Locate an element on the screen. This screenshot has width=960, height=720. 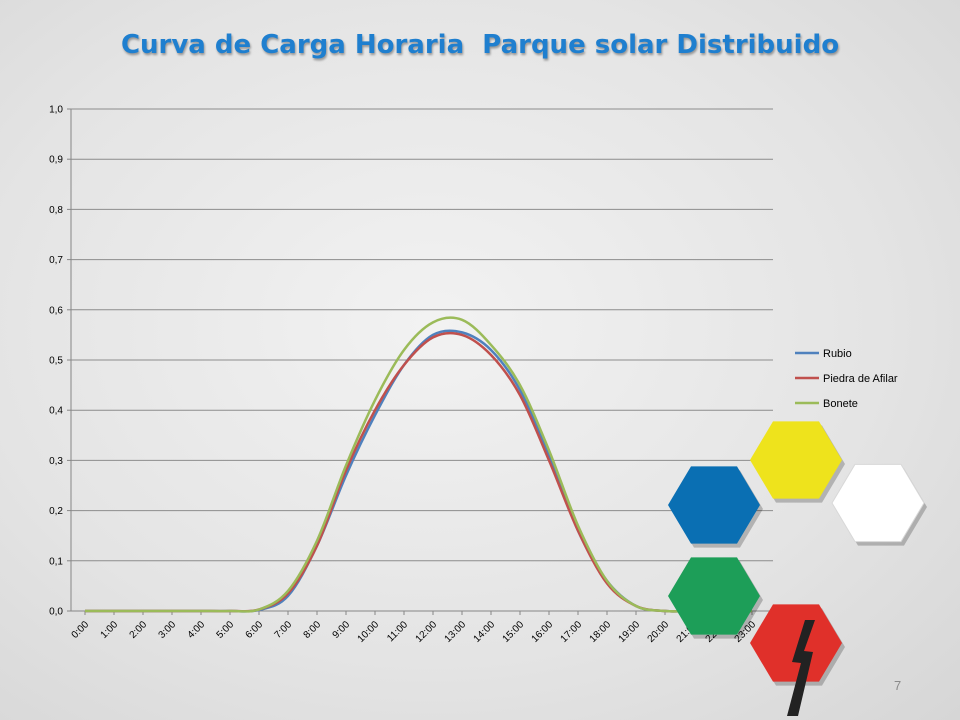
y-tick-label: 0,4 is located at coordinates (56, 411).